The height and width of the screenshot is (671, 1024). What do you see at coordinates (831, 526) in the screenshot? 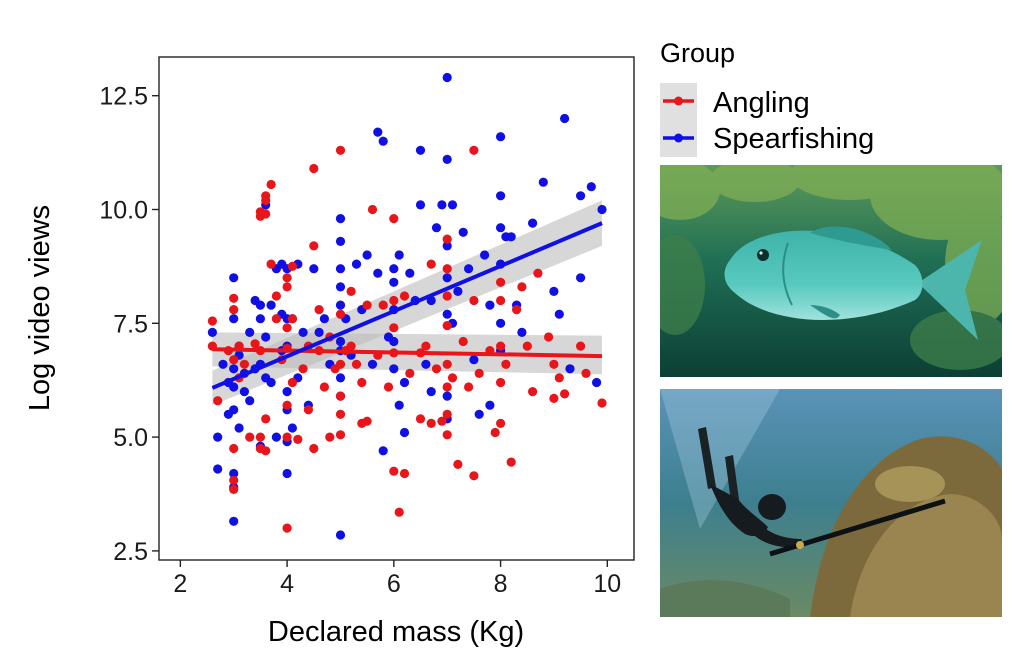
I see `rocks` at bounding box center [831, 526].